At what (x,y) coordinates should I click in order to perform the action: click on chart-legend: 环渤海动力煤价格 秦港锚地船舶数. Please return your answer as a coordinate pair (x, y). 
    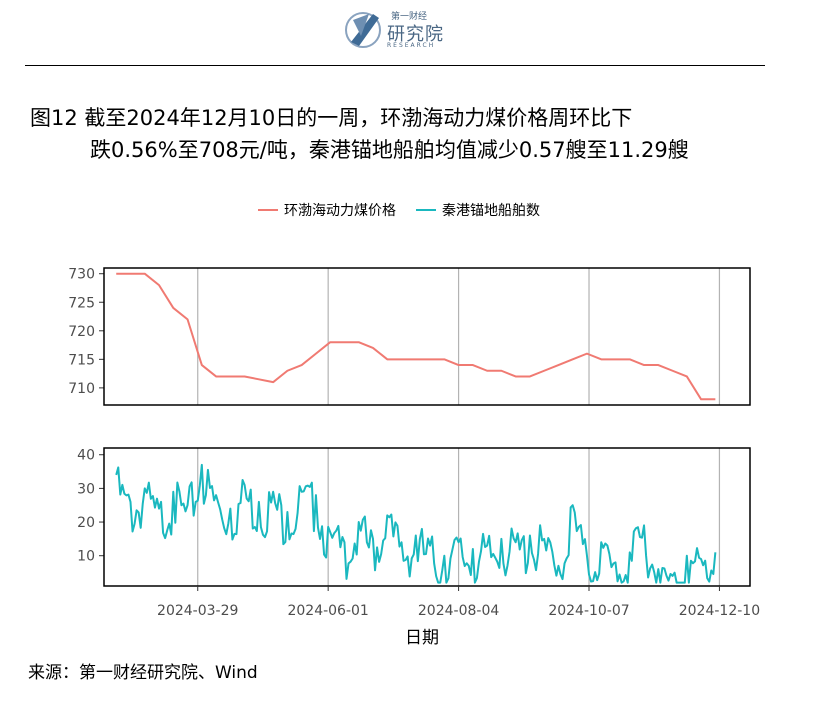
    Looking at the image, I should click on (399, 210).